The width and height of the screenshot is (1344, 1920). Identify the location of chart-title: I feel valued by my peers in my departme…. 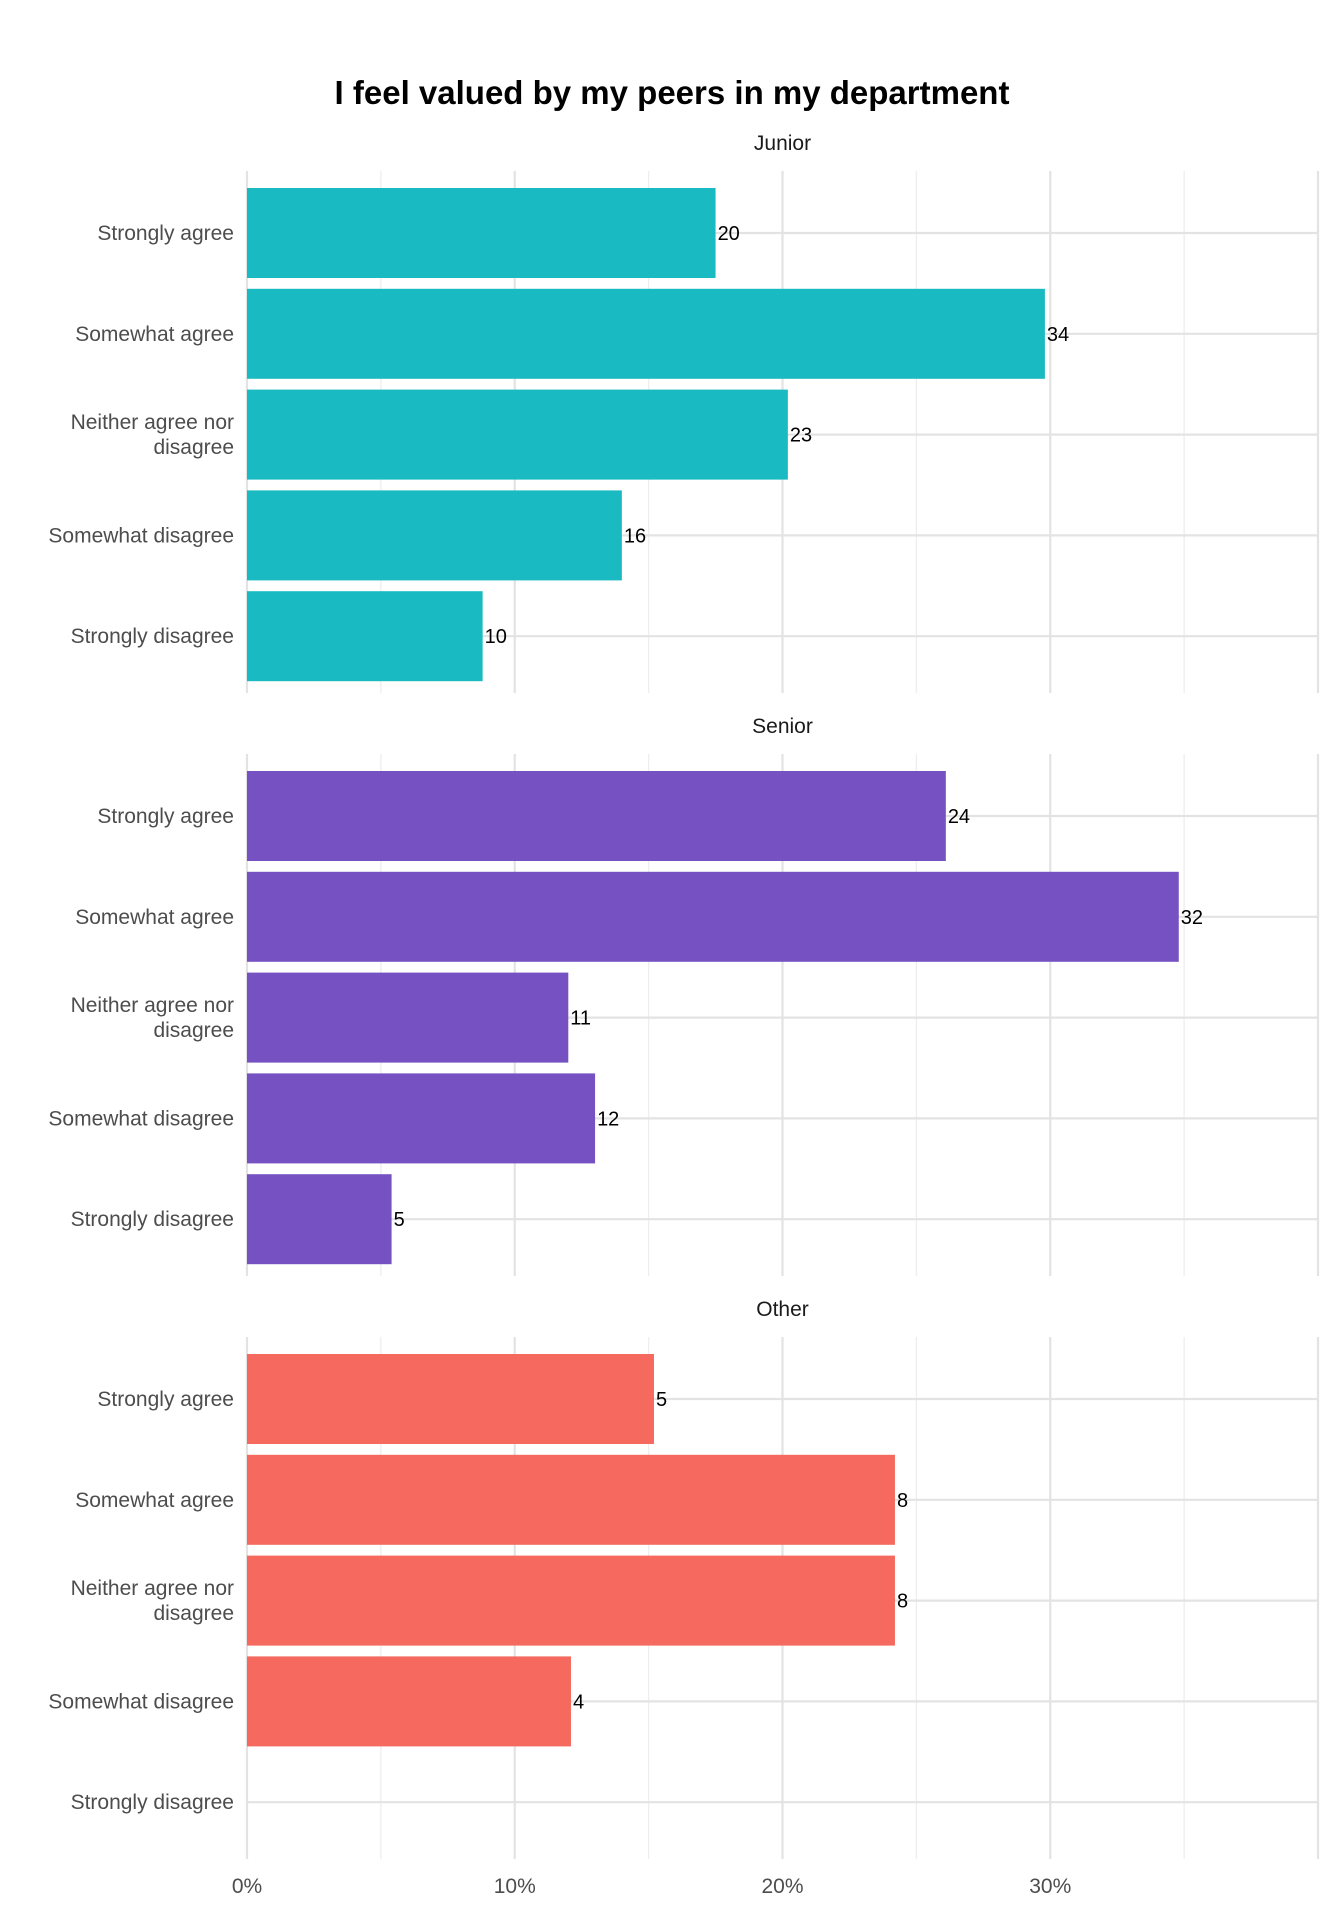
(672, 92).